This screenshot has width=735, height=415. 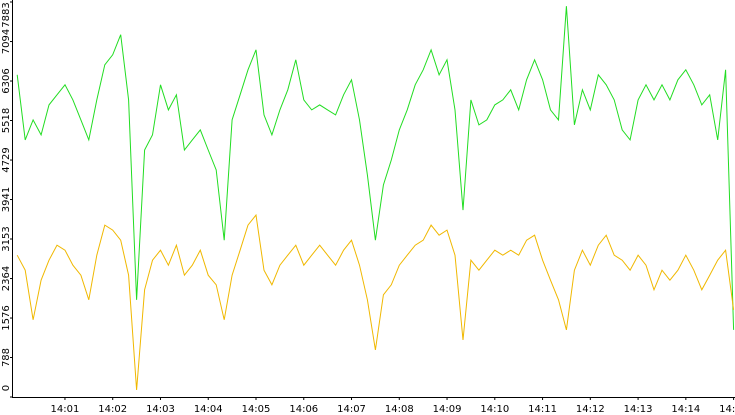 I want to click on x-tick-label: 14:13, so click(x=638, y=409).